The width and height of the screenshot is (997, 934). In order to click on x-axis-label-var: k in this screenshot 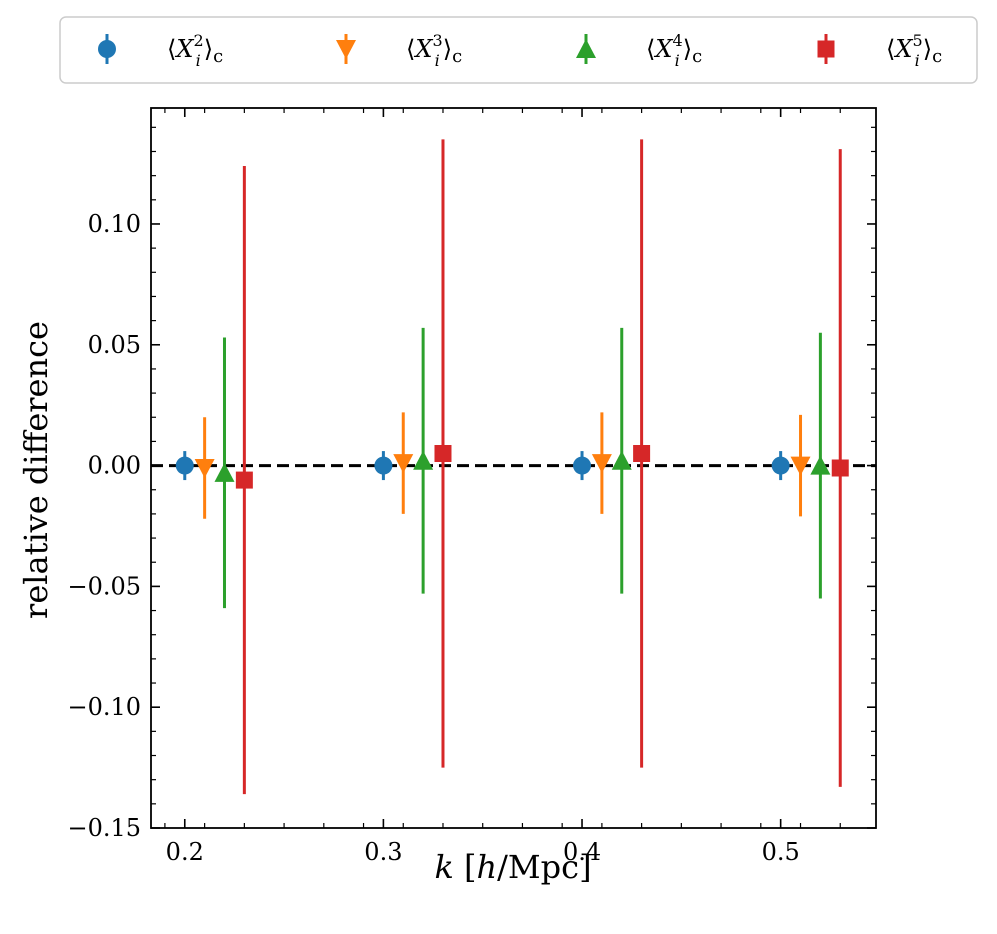, I will do `click(443, 867)`.